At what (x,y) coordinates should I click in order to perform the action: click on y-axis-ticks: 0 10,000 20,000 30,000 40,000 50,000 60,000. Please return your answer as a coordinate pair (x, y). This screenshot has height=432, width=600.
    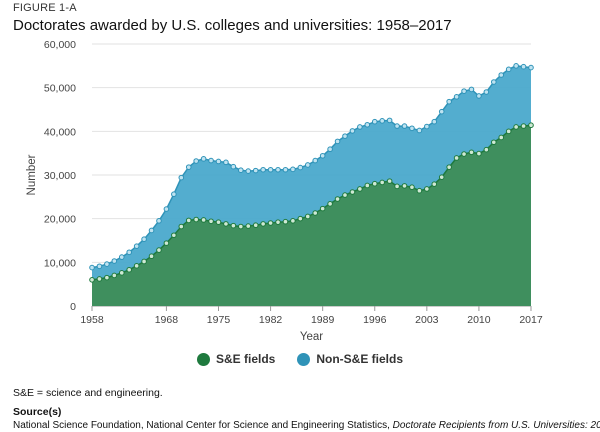
    Looking at the image, I should click on (60, 176).